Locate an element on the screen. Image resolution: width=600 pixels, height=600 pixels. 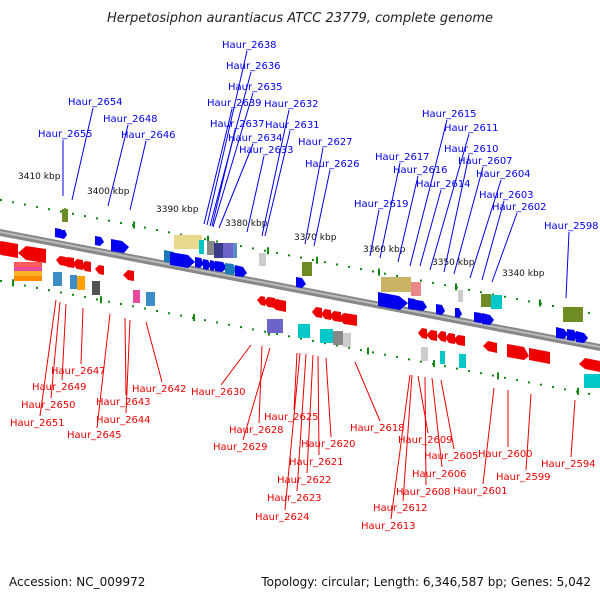
reverse-gene-label: Haur_2600 is located at coordinates (505, 454).